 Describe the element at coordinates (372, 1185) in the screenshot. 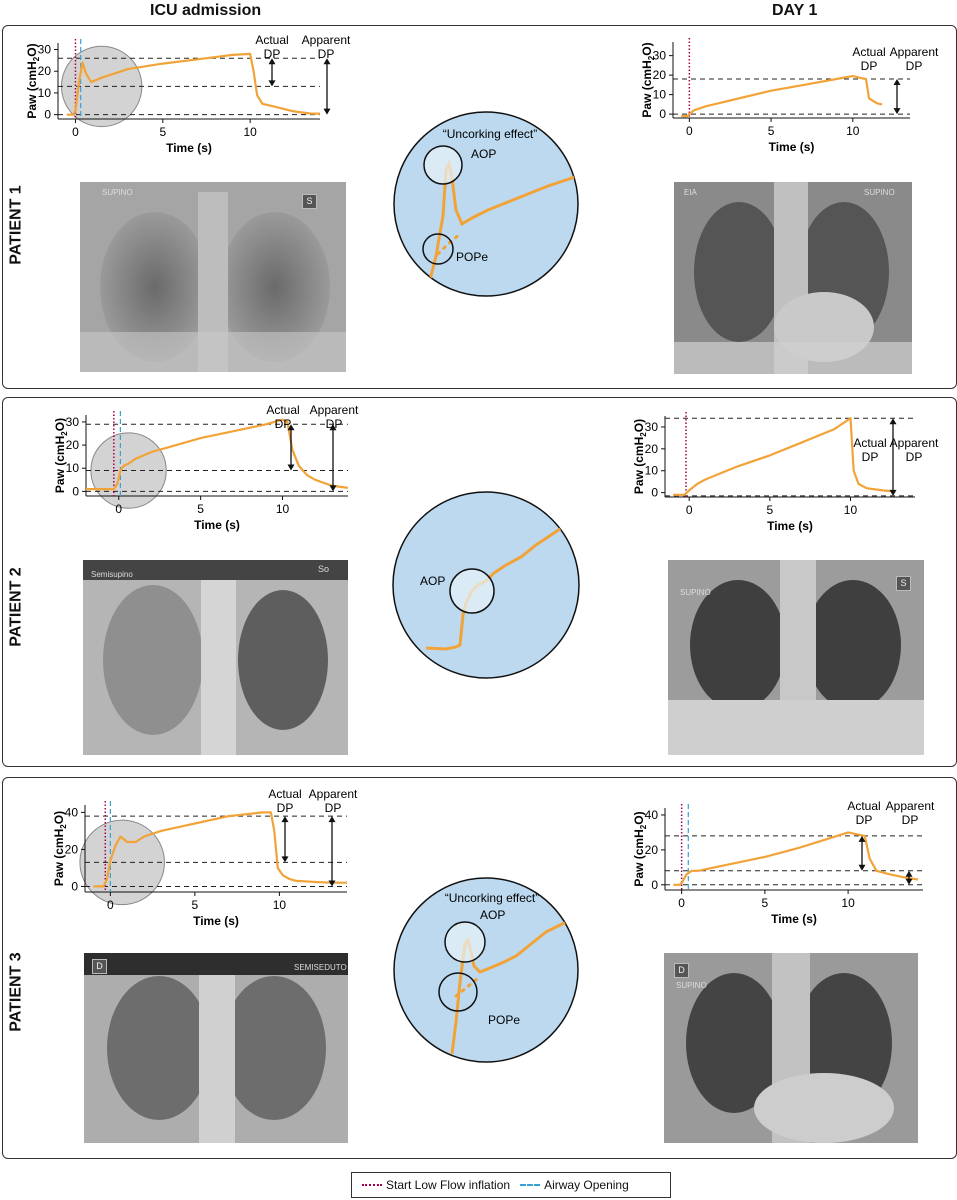

I see `legend-swatch-start` at that location.